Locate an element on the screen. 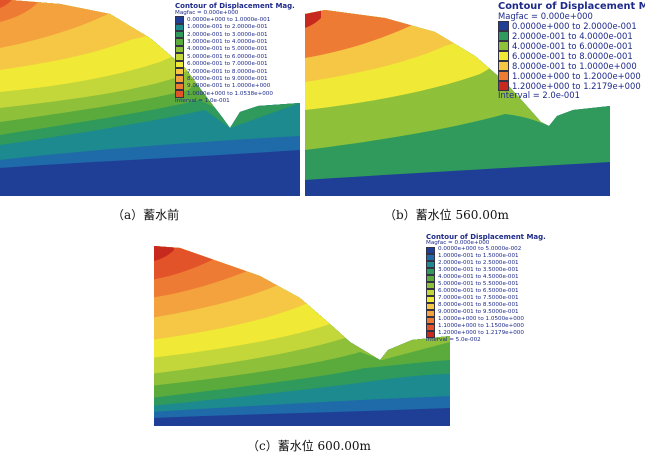  legend-range-label: 6.0000e-001 to 7.0000e-001 is located at coordinates (227, 64).